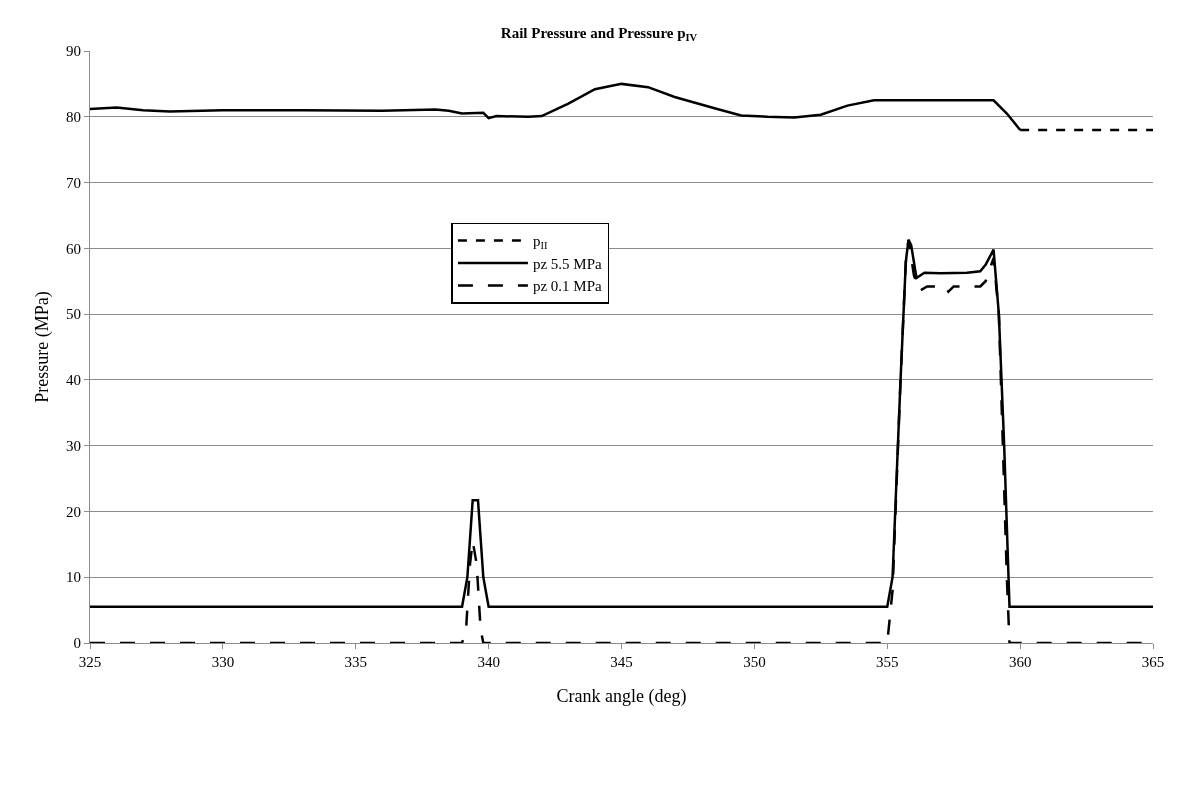 The height and width of the screenshot is (788, 1198). What do you see at coordinates (73, 314) in the screenshot?
I see `y-tick-label: 50` at bounding box center [73, 314].